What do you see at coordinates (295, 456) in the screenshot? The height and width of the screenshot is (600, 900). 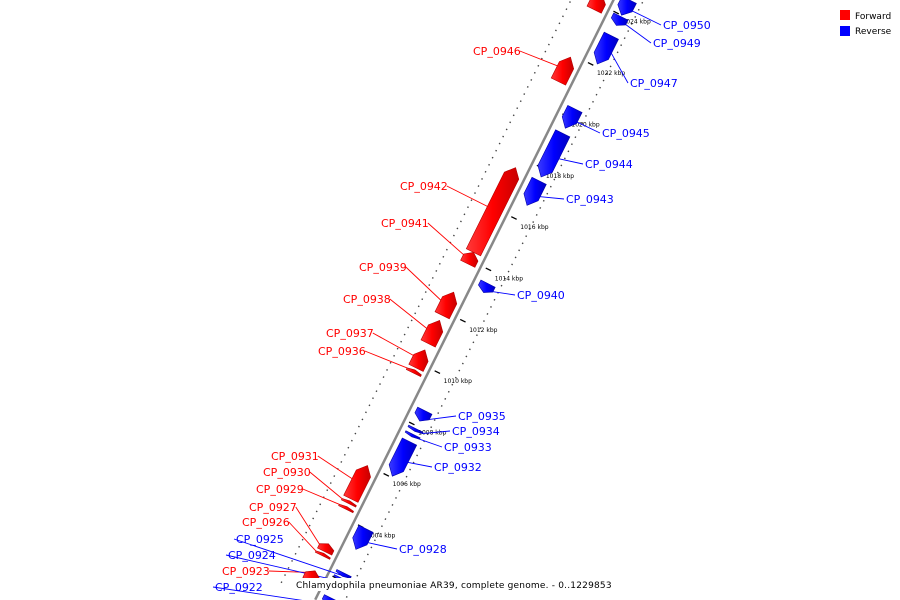 I see `gene-label: CP_0931` at bounding box center [295, 456].